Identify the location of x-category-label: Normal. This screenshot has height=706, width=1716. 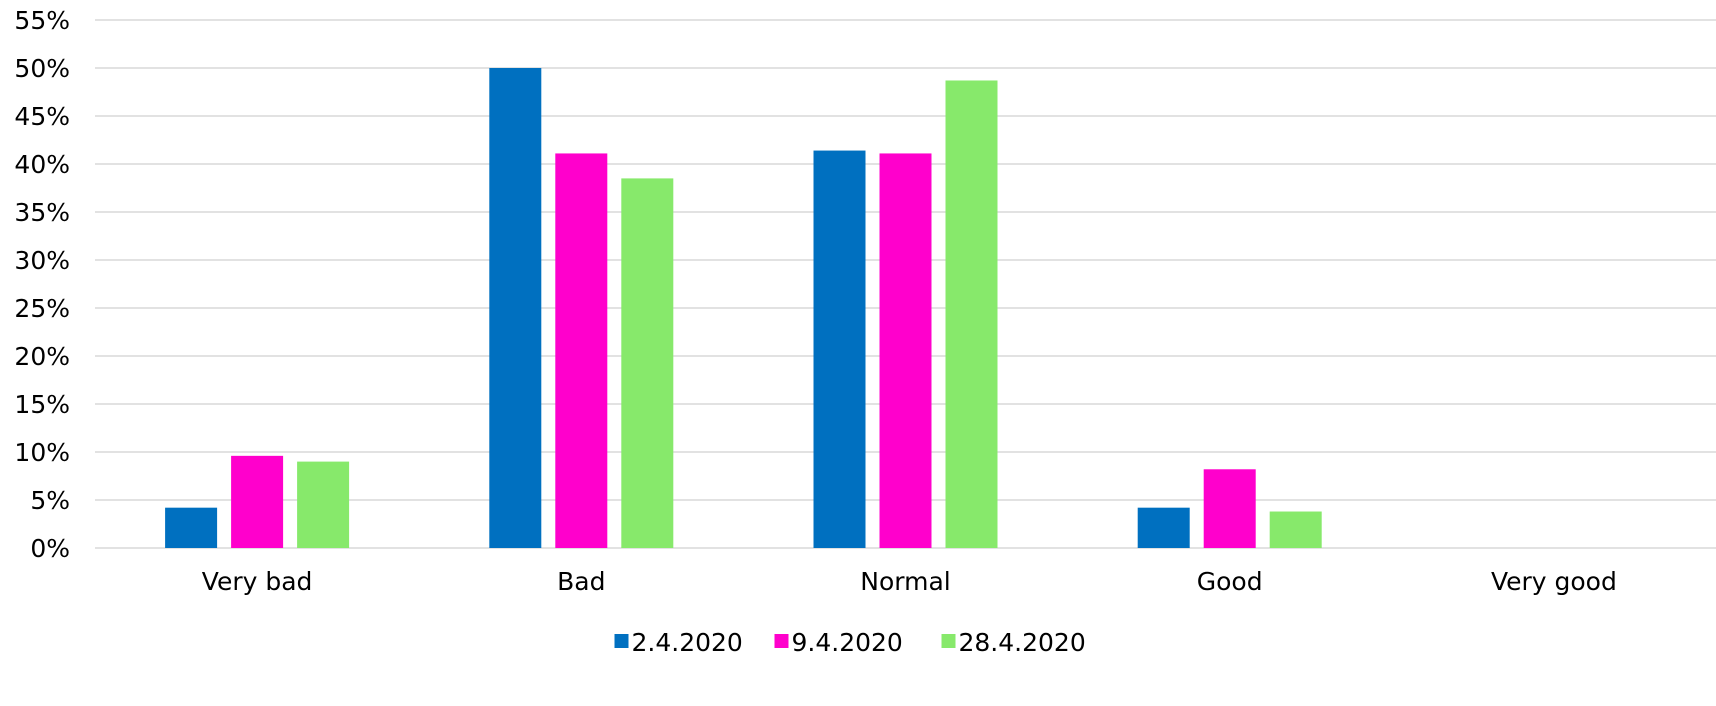
(905, 581).